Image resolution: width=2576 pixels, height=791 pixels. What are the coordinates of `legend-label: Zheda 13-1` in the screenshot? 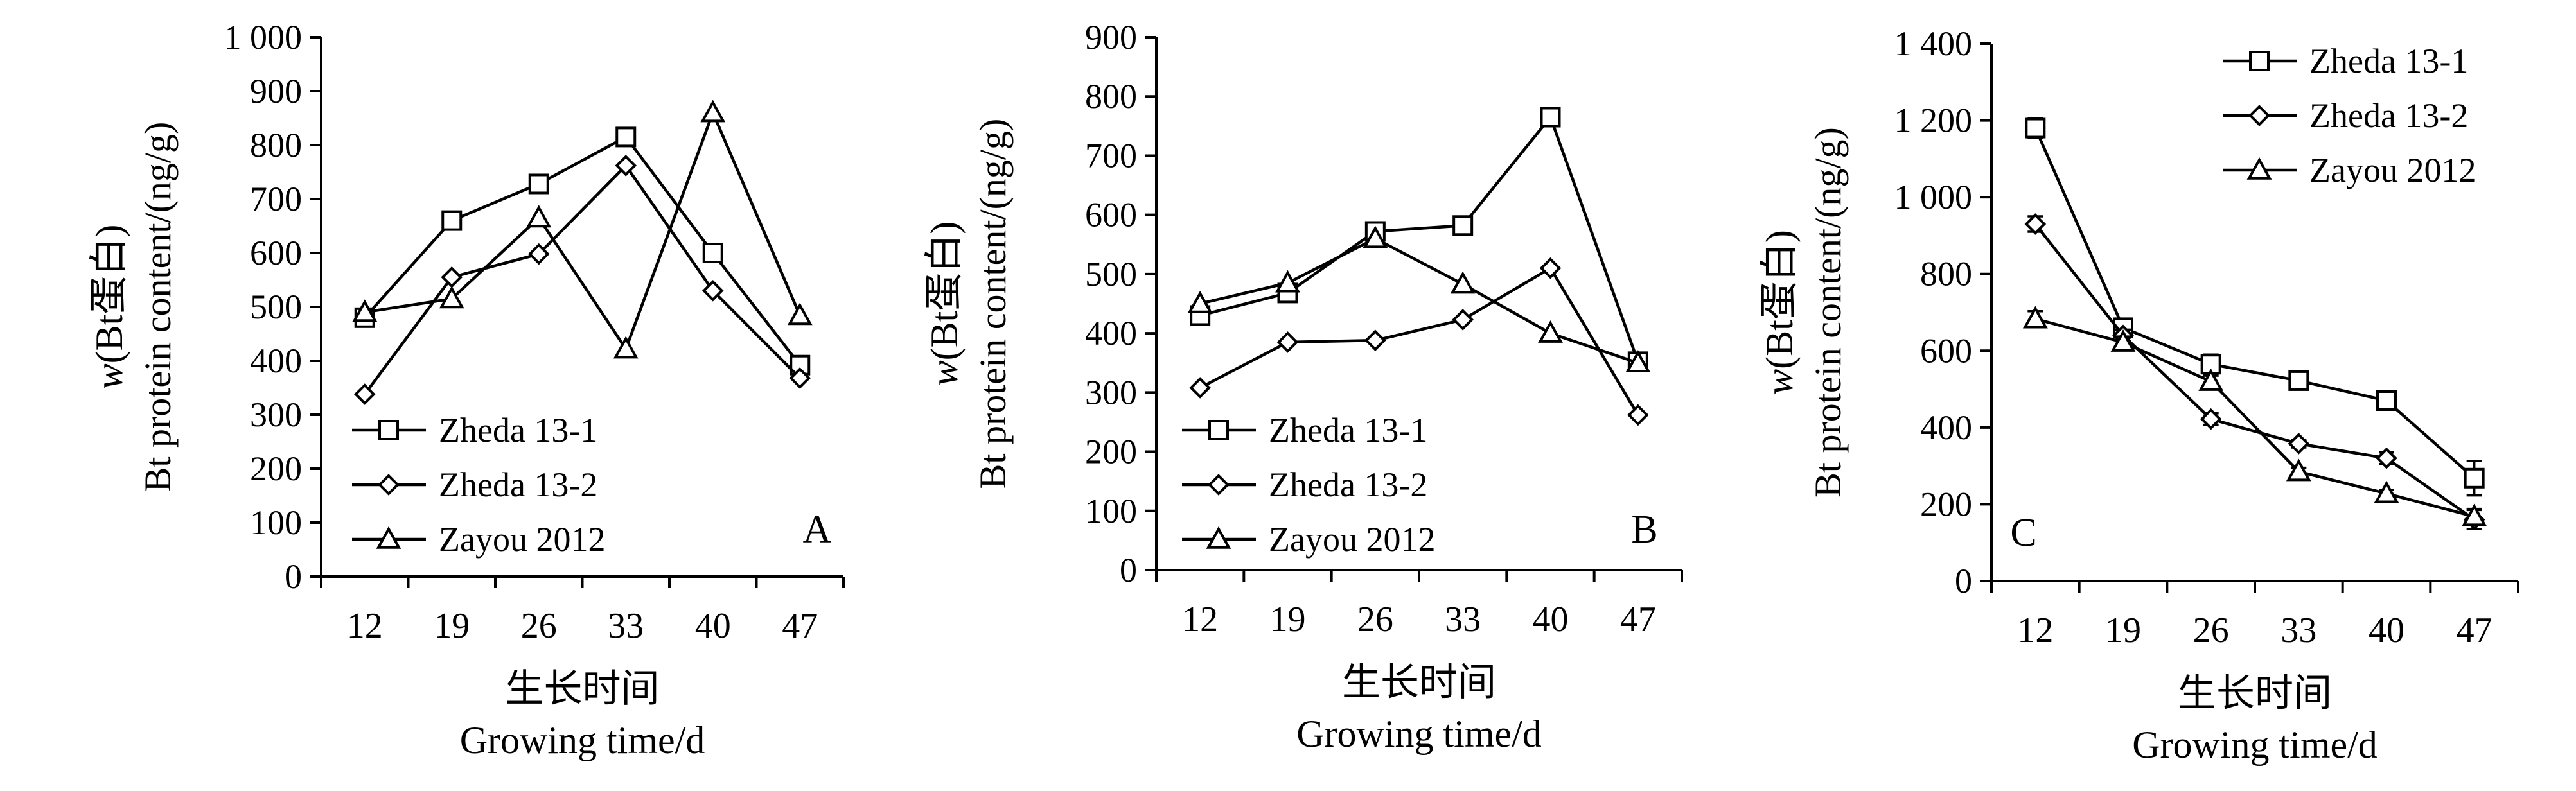 It's located at (2388, 61).